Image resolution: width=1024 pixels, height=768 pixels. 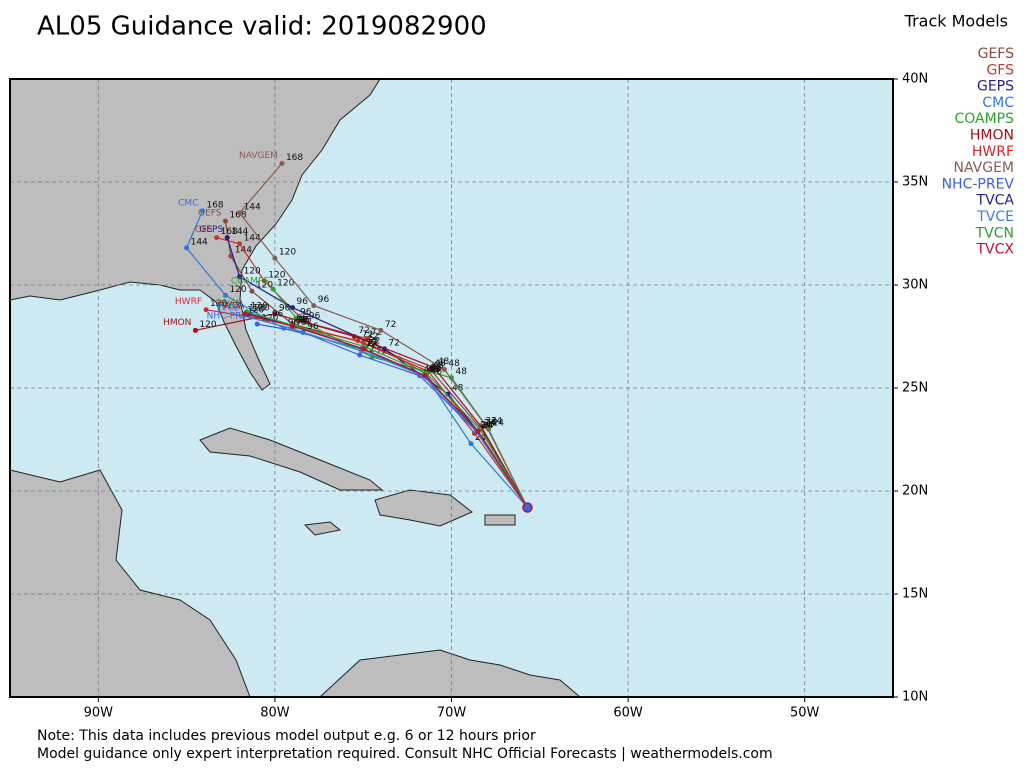 I want to click on legend-entry: NHC-PREV, so click(x=978, y=184).